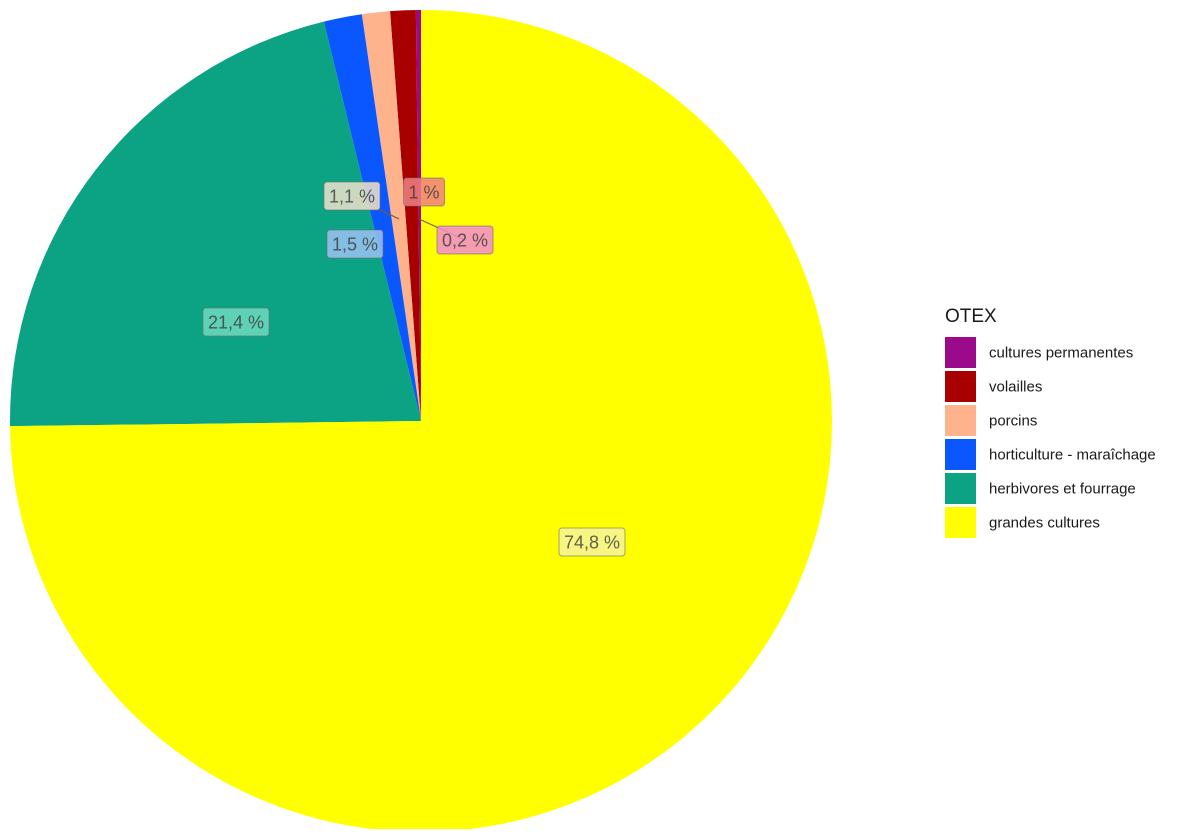 The width and height of the screenshot is (1182, 834). I want to click on slice-label-text: 0,2 %, so click(465, 241).